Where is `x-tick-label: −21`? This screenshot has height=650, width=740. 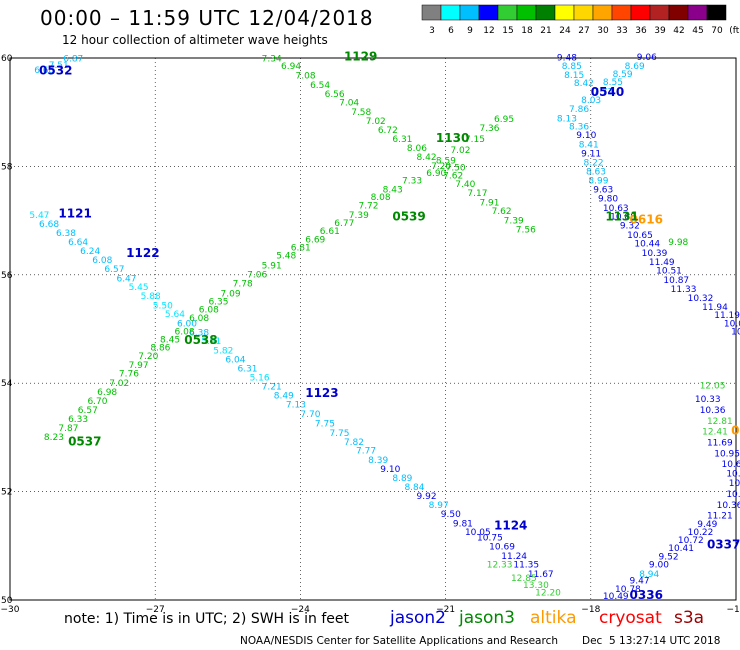 x-tick-label: −21 is located at coordinates (445, 610).